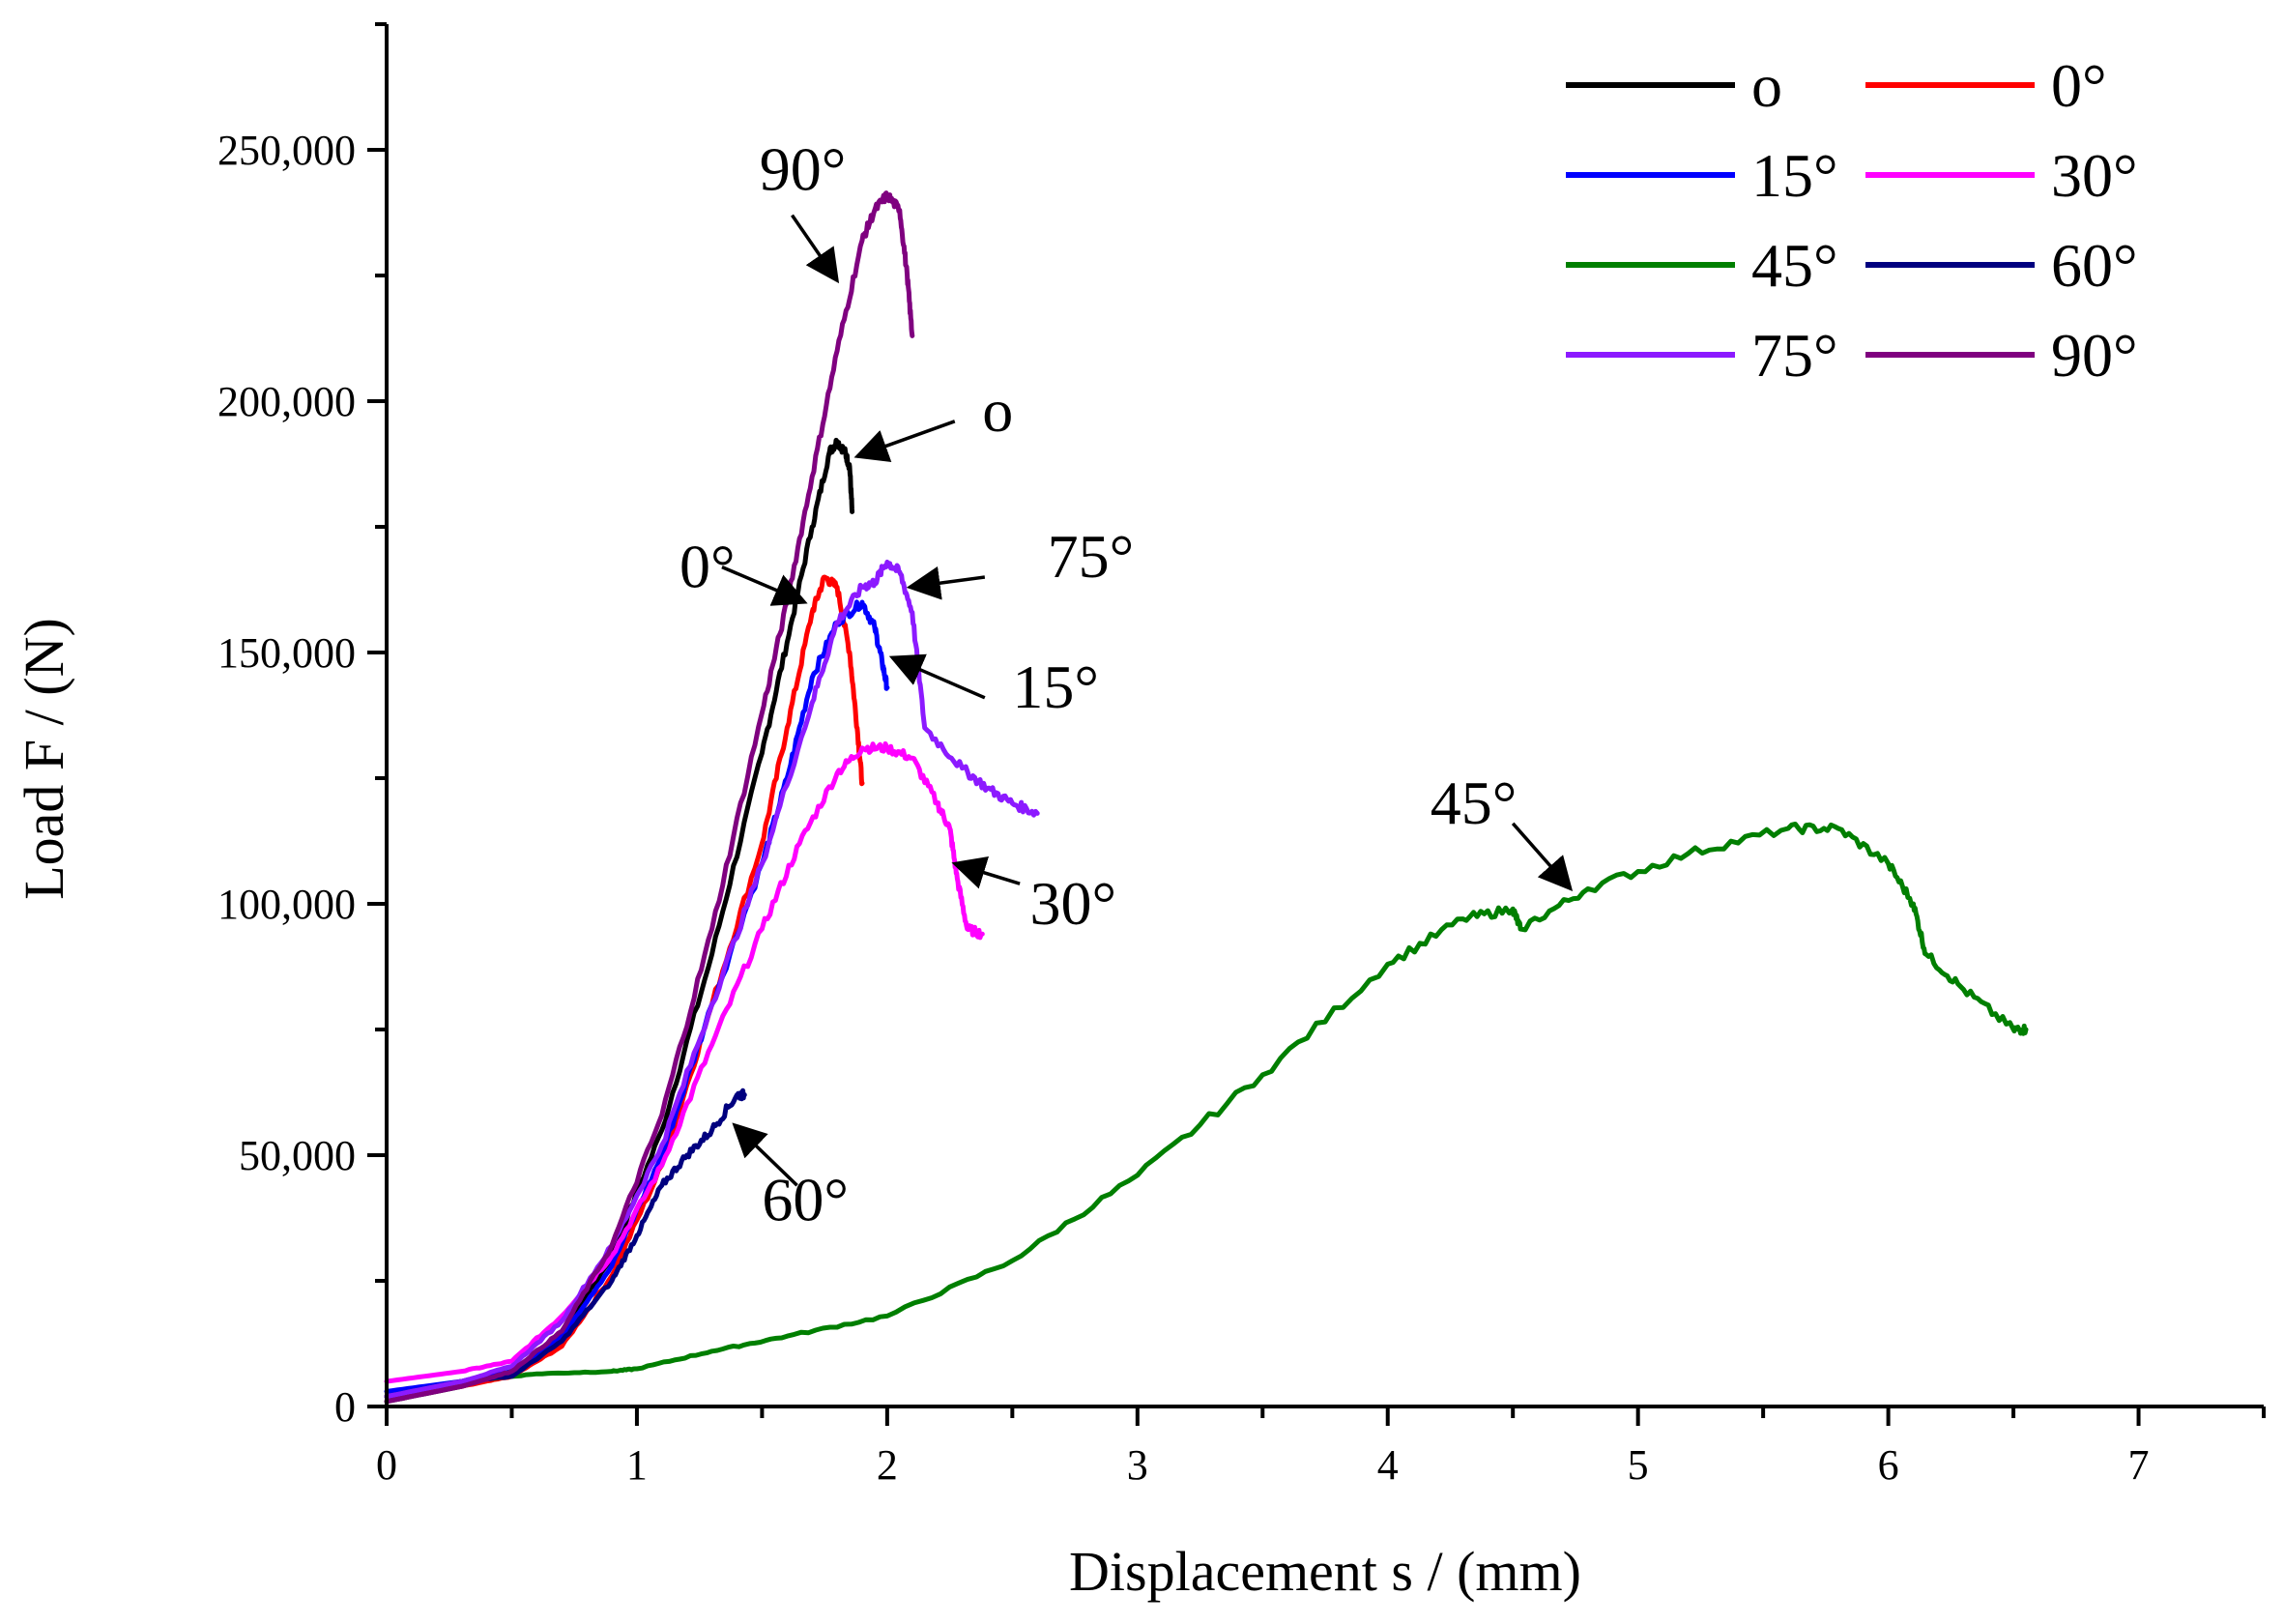  I want to click on annotation-label: 45°, so click(1474, 802).